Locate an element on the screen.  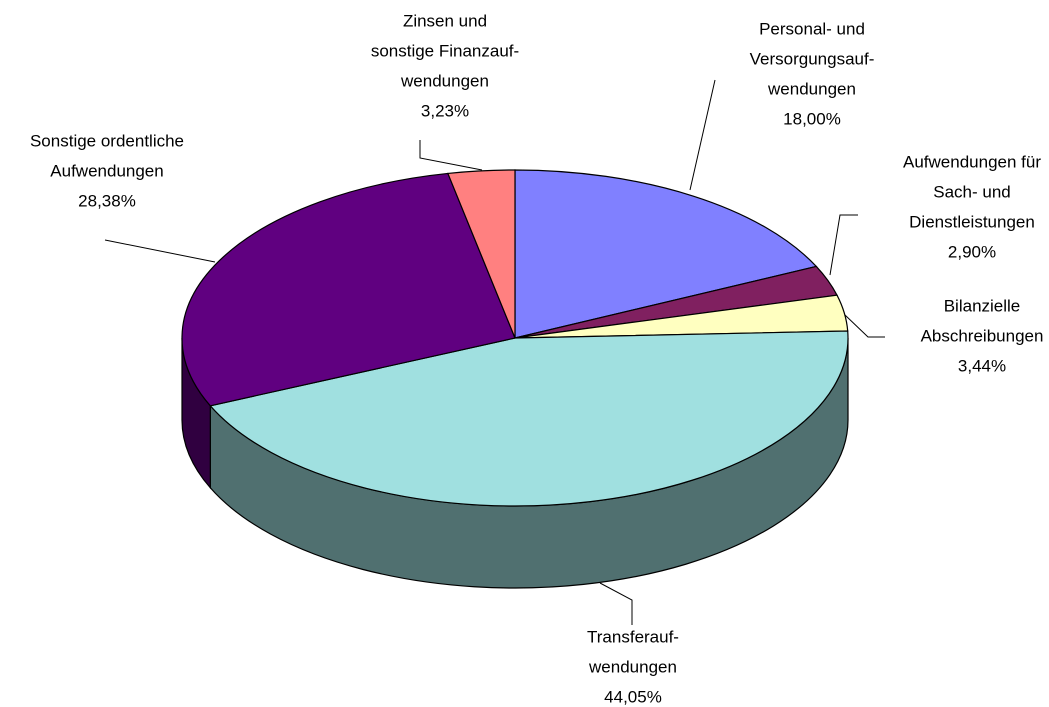
value-label: 44,05% is located at coordinates (633, 696).